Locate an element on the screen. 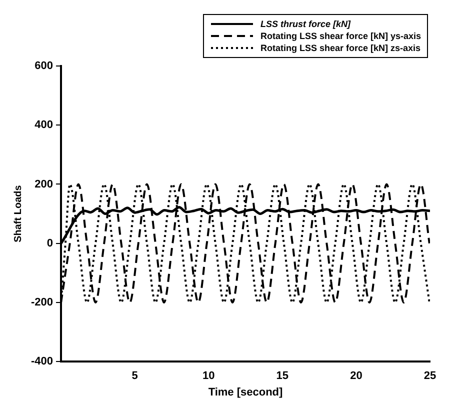 The width and height of the screenshot is (450, 407). legend-label: Rotating LSS shear force [kN] ys-axis is located at coordinates (340, 36).